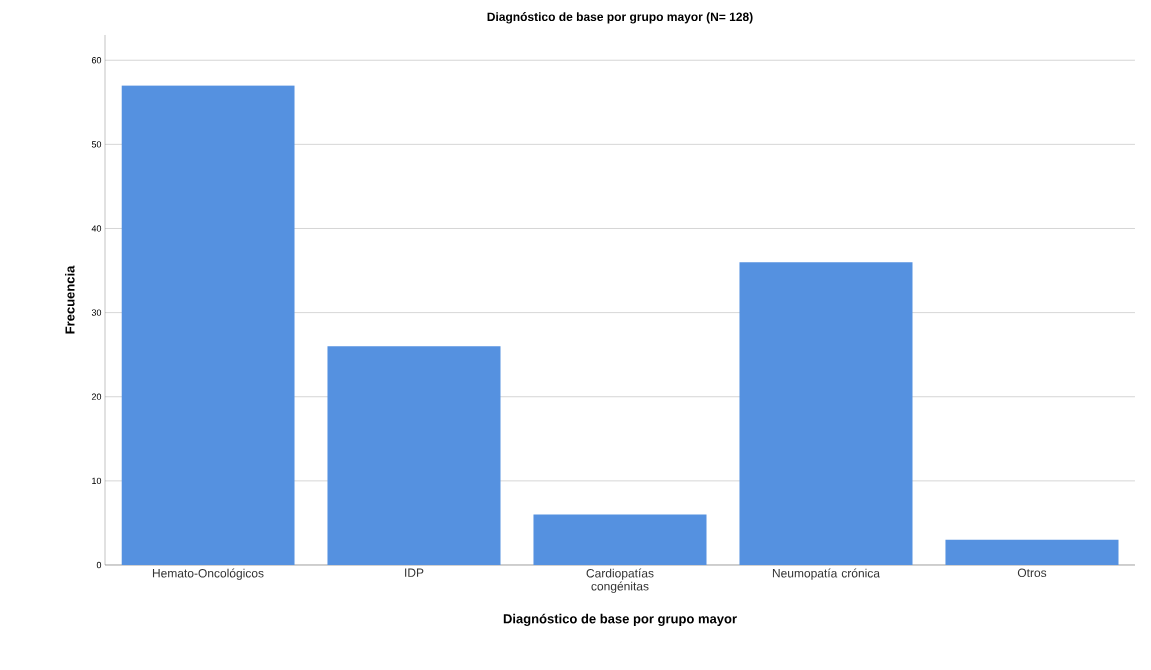 The width and height of the screenshot is (1151, 670). Describe the element at coordinates (96, 312) in the screenshot. I see `y-tick-label: 30` at that location.